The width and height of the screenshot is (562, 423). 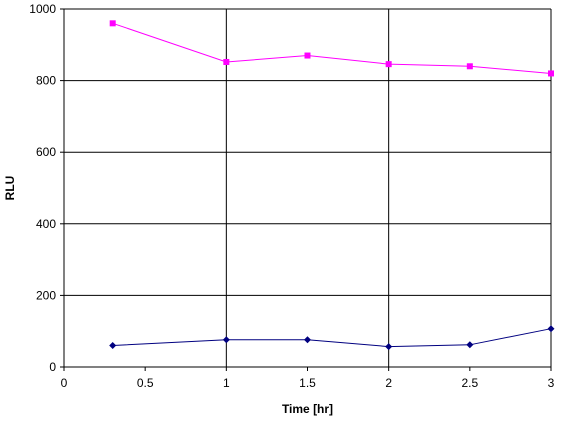 What do you see at coordinates (10, 188) in the screenshot?
I see `y-axis-title: RLU` at bounding box center [10, 188].